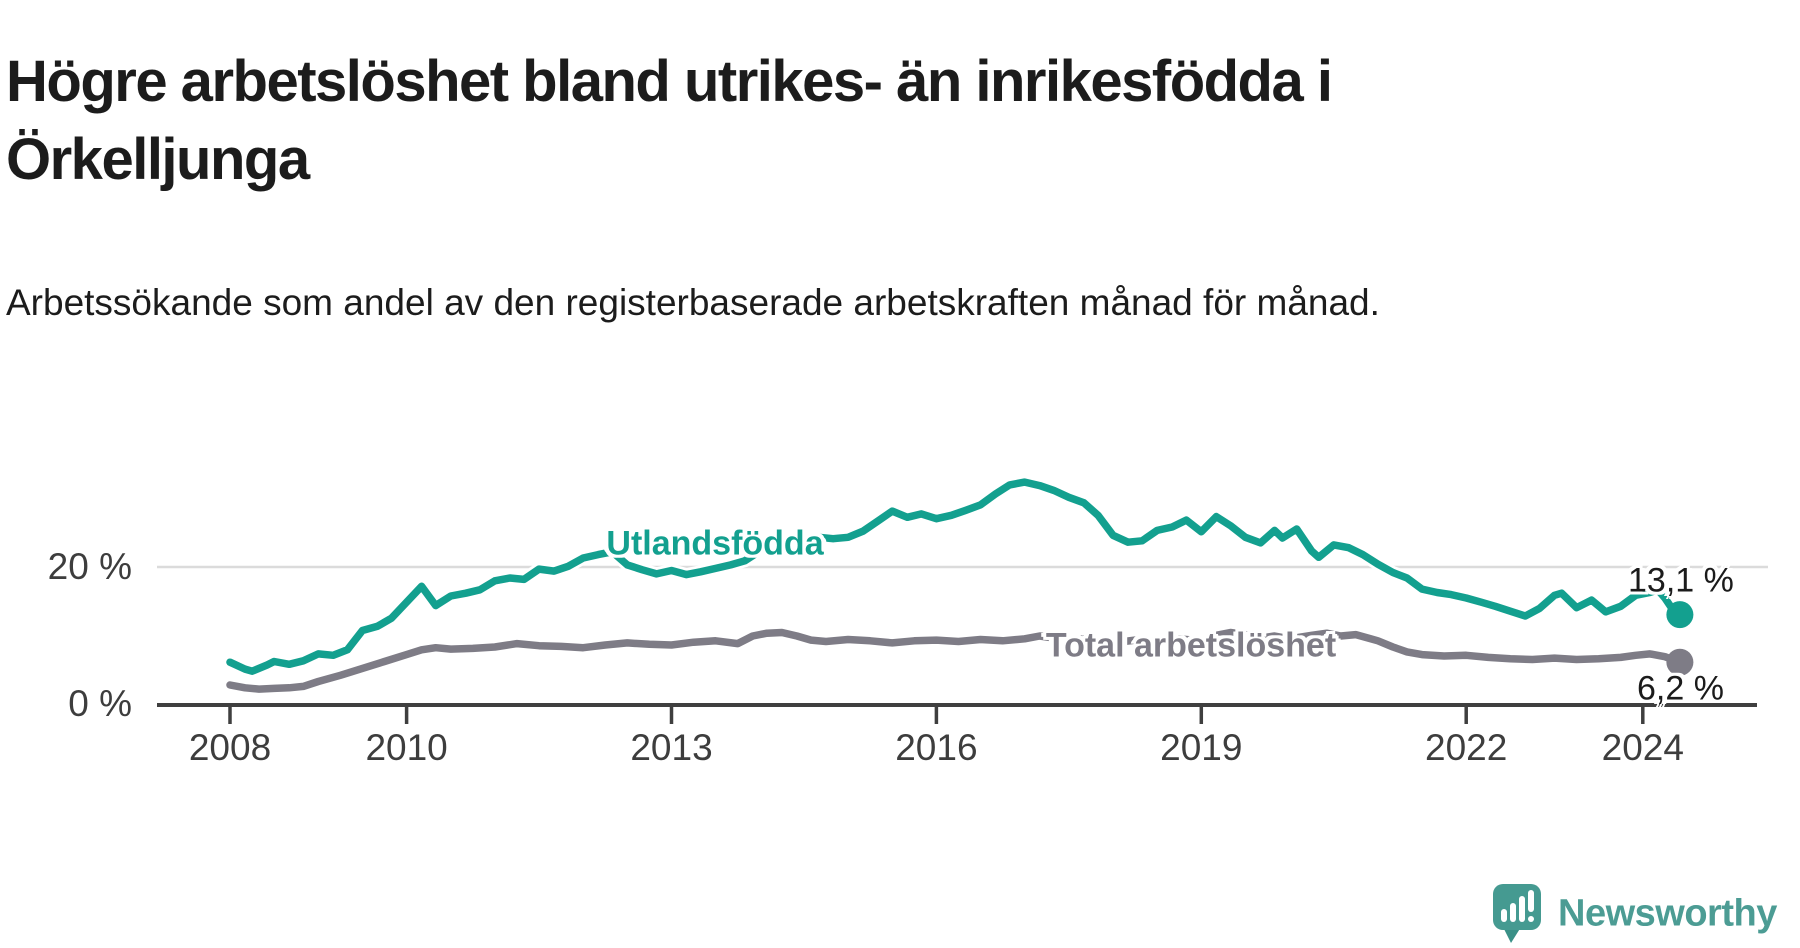 This screenshot has height=948, width=1800. What do you see at coordinates (1680, 688) in the screenshot?
I see `end-value-label-total: 6,2 %` at bounding box center [1680, 688].